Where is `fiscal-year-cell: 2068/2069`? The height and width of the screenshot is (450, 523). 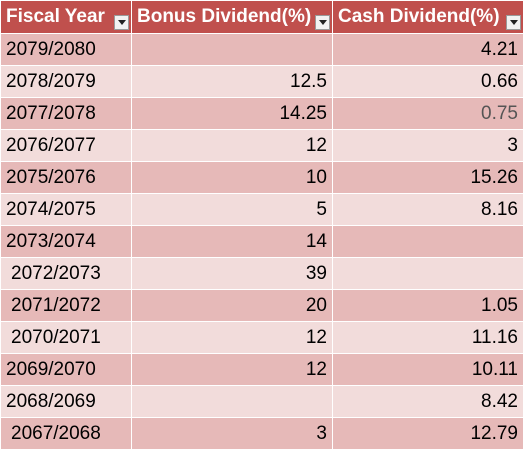
fiscal-year-cell: 2068/2069 is located at coordinates (66, 401).